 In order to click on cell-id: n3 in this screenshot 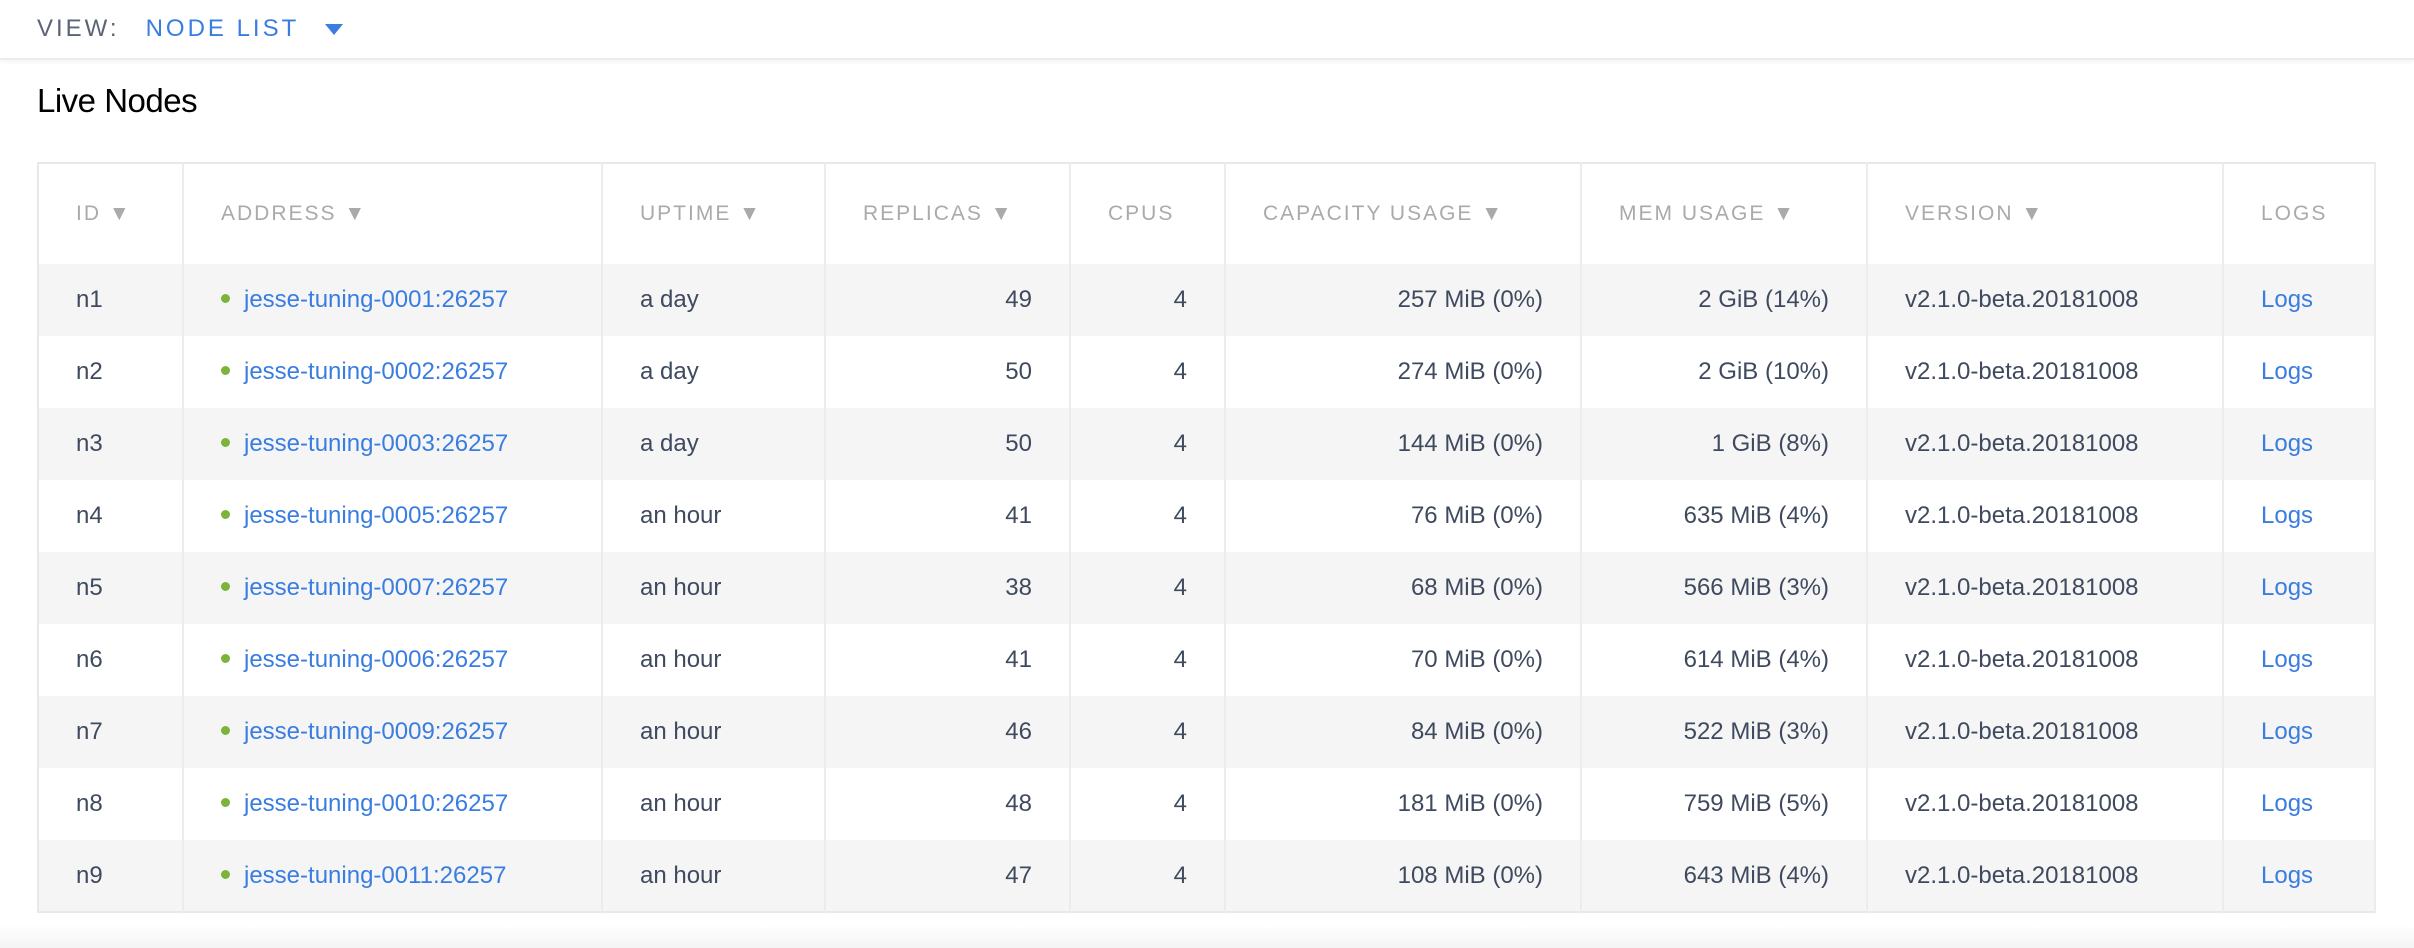, I will do `click(111, 444)`.